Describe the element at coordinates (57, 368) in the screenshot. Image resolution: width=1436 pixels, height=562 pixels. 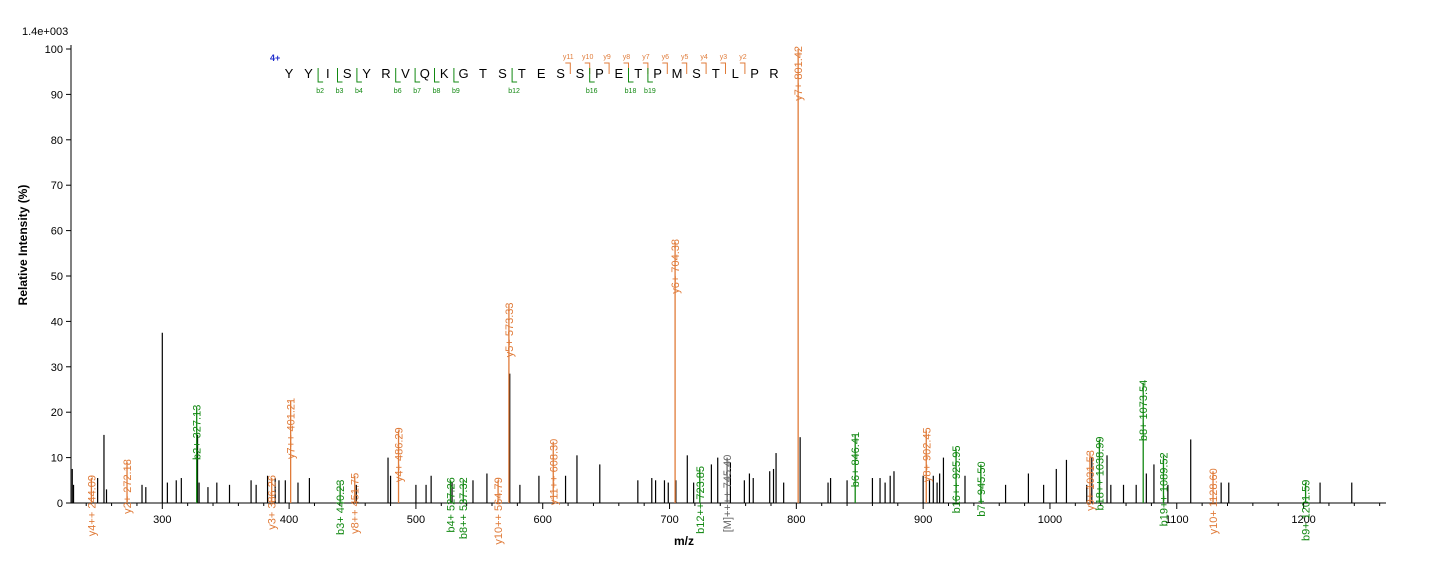
I see `y-tick-label: 30` at that location.